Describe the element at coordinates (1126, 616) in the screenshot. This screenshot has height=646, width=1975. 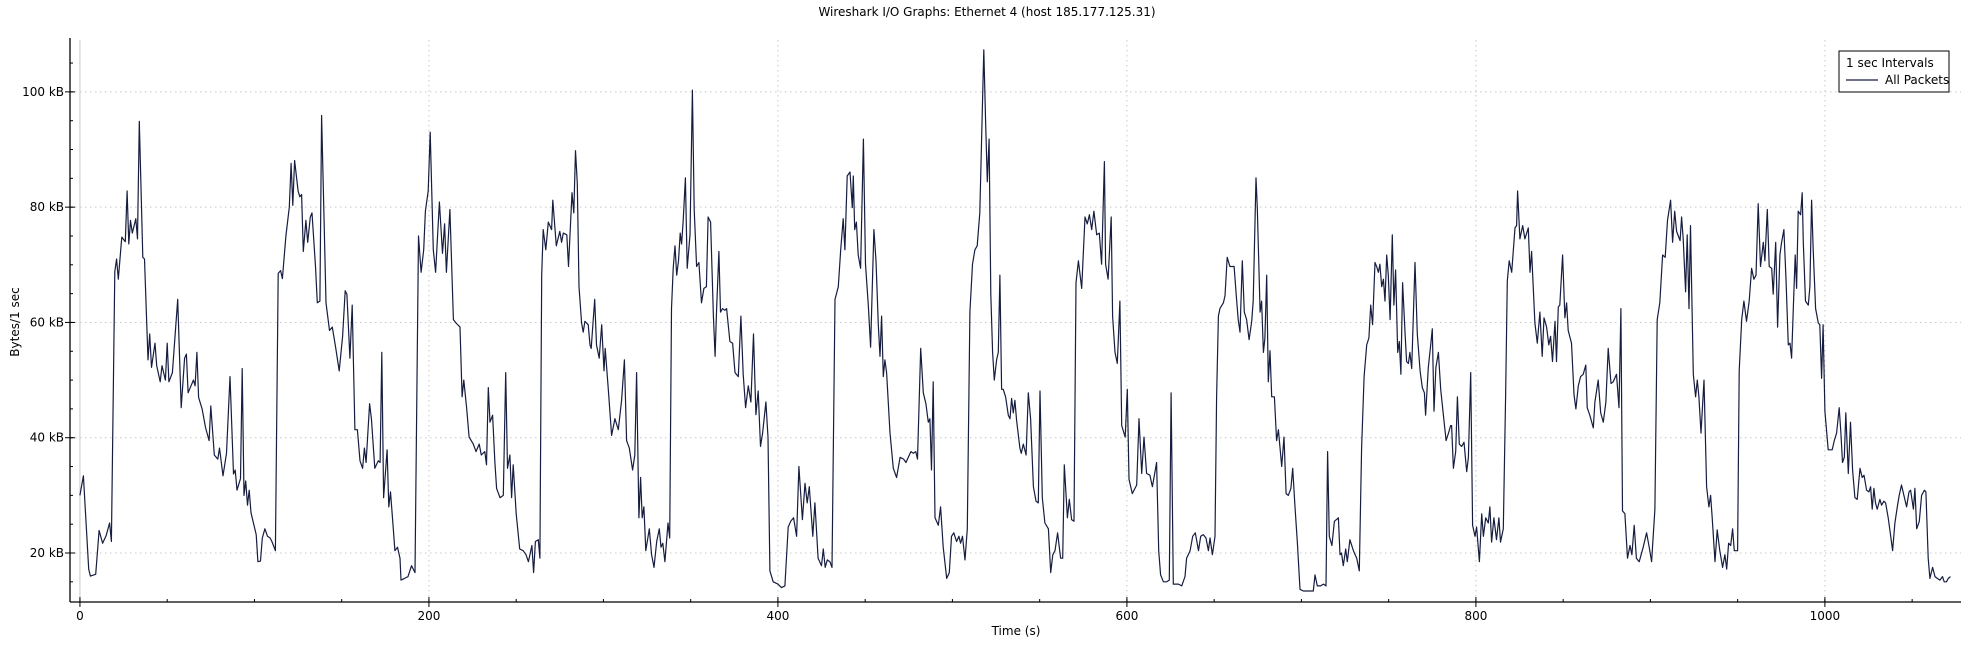
I see `x-tick-label: 600` at that location.